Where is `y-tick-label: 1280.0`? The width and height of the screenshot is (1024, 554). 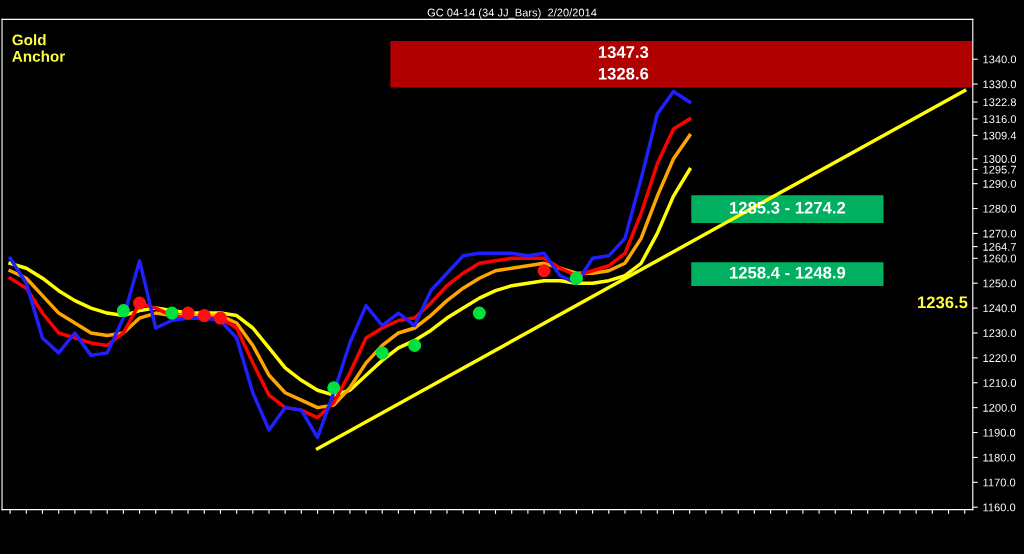
y-tick-label: 1280.0 is located at coordinates (1000, 208).